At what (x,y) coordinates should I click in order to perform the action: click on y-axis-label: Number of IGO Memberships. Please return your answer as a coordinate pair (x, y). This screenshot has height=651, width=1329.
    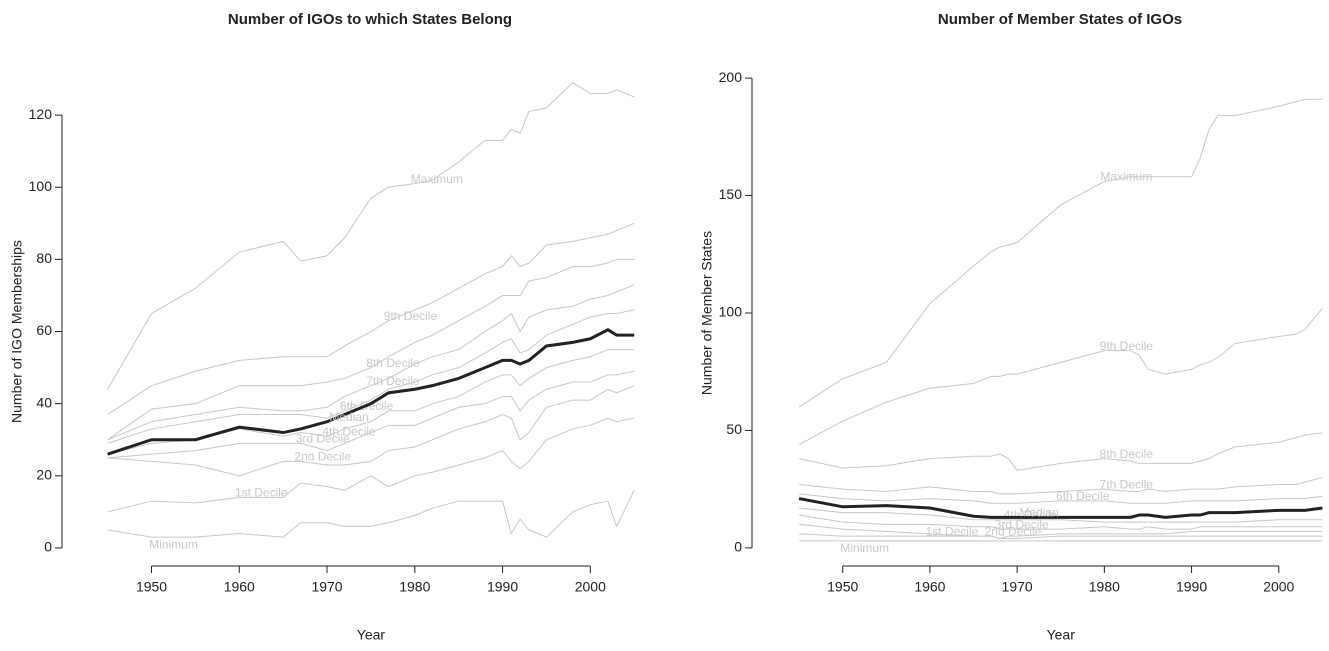
    Looking at the image, I should click on (17, 331).